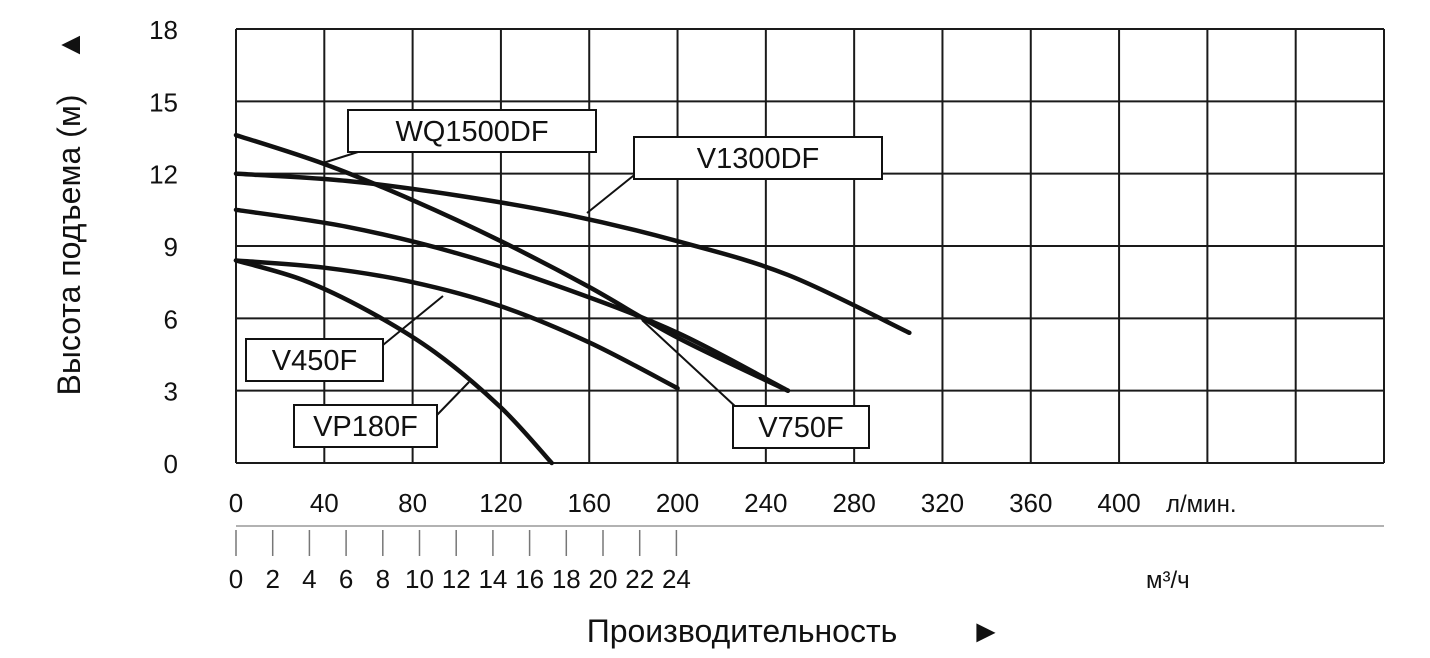 The image size is (1430, 658). Describe the element at coordinates (500, 503) in the screenshot. I see `x-tick-label: 120` at that location.